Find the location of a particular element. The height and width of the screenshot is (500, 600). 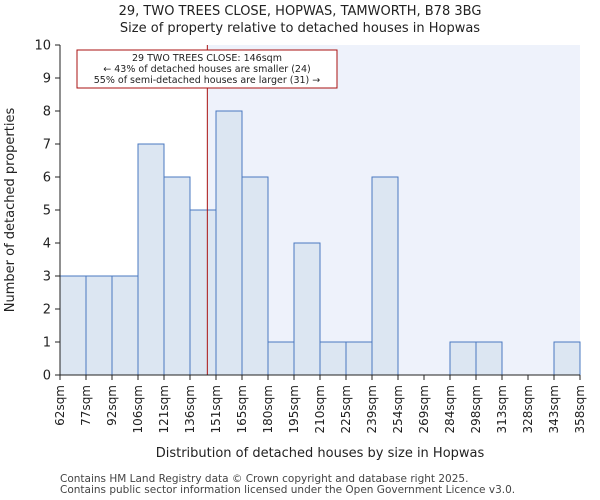

x-tick-label: 254sqm is located at coordinates (398, 409).